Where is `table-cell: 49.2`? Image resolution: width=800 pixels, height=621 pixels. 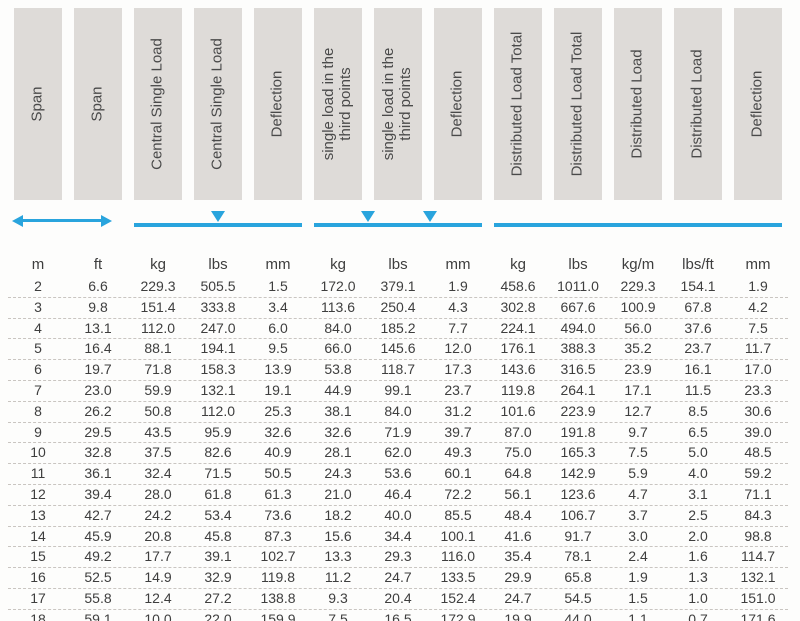 table-cell: 49.2 is located at coordinates (98, 556).